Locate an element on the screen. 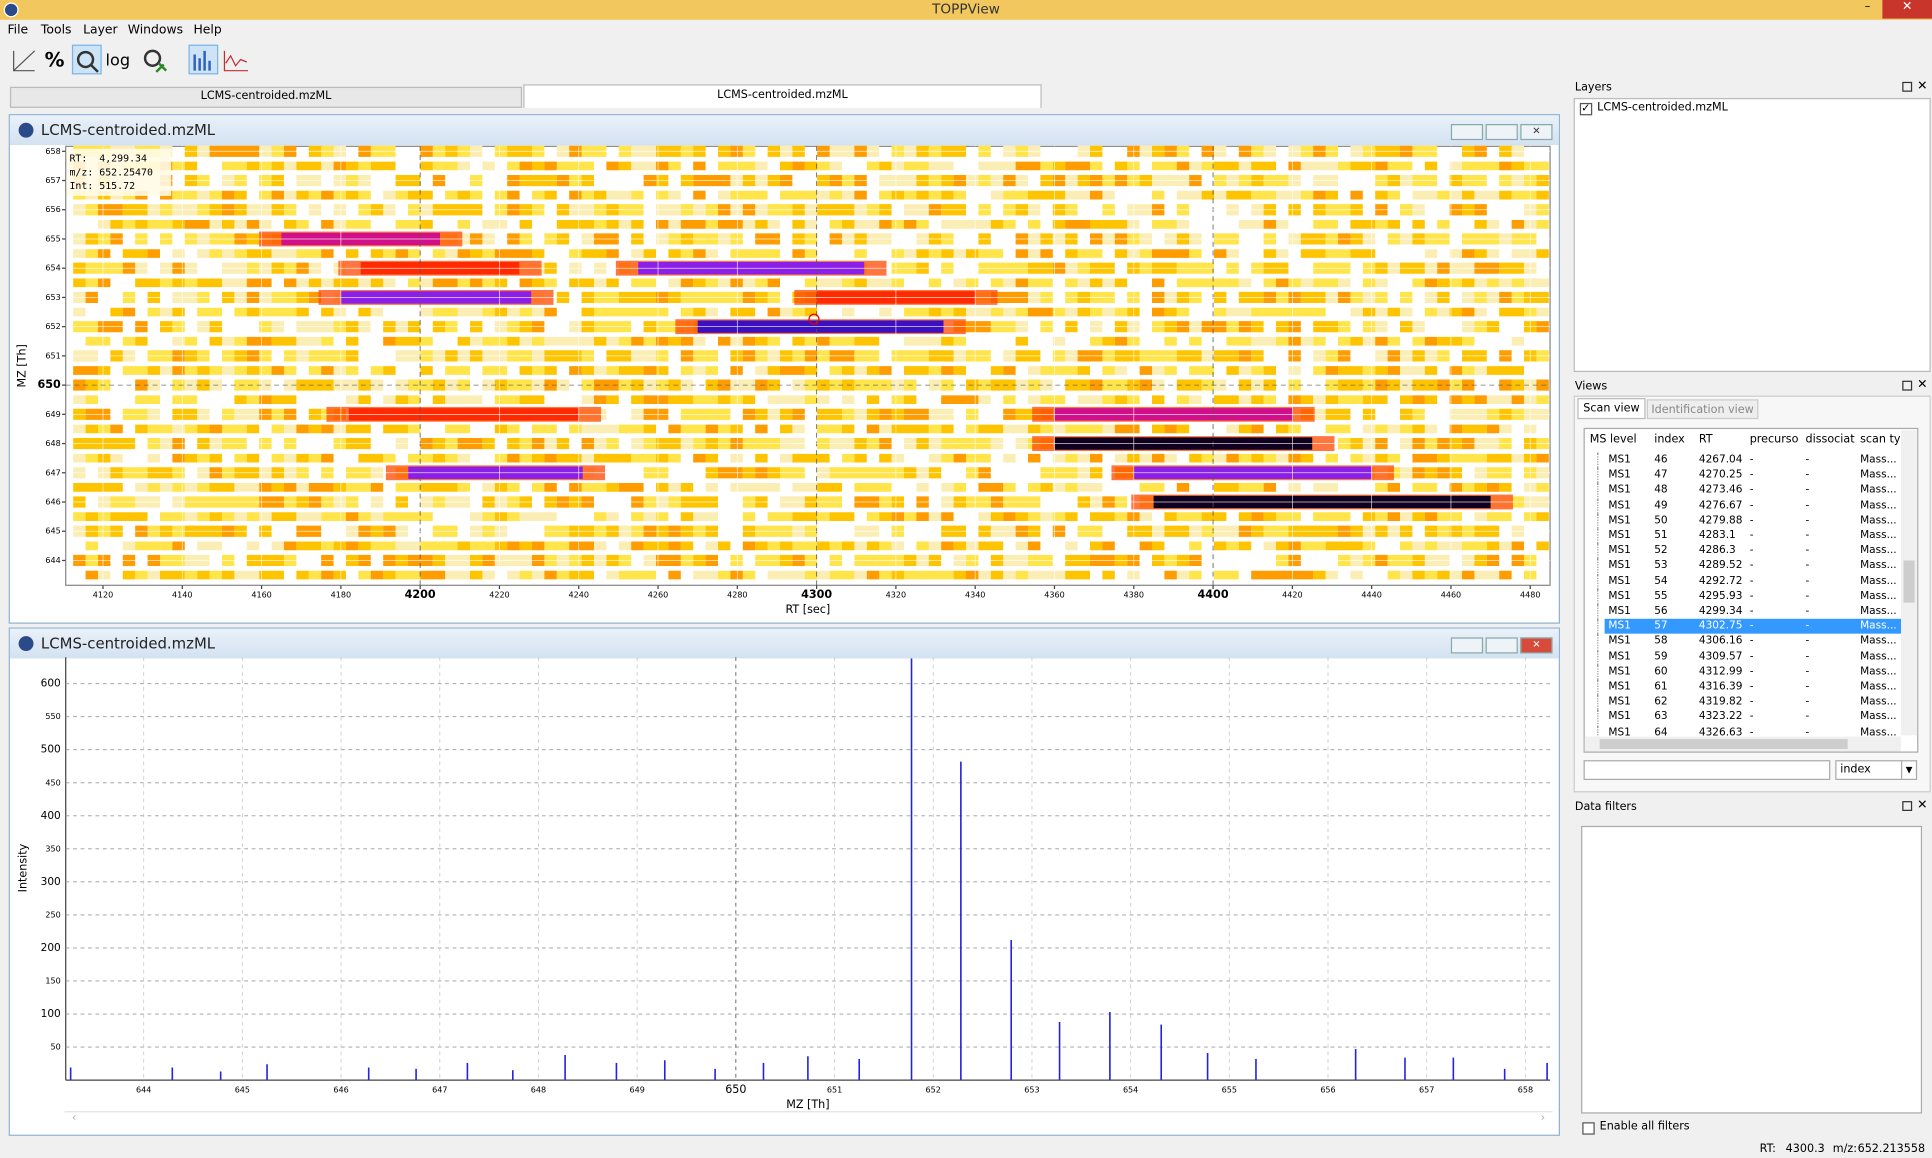 The width and height of the screenshot is (1932, 1158). table-cell: 4319.82 is located at coordinates (1720, 702).